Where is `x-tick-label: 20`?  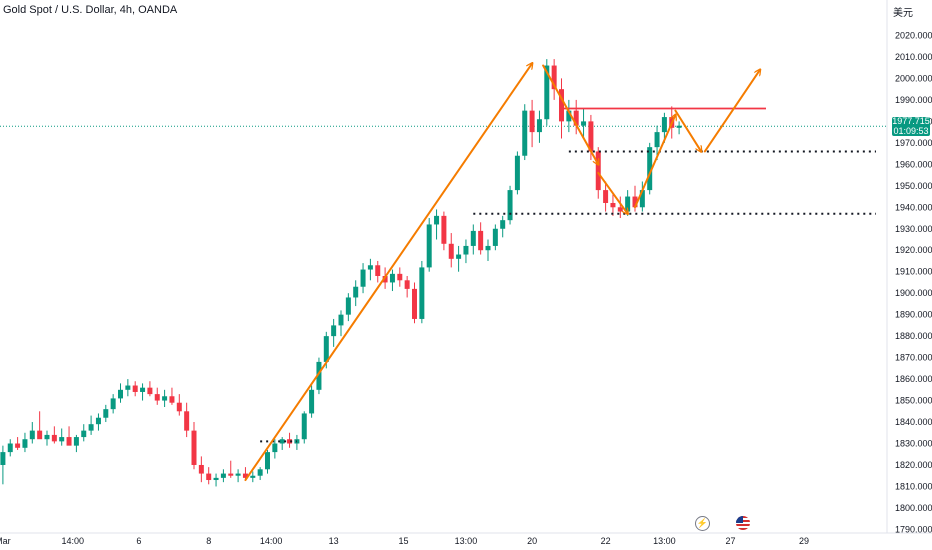 x-tick-label: 20 is located at coordinates (532, 541).